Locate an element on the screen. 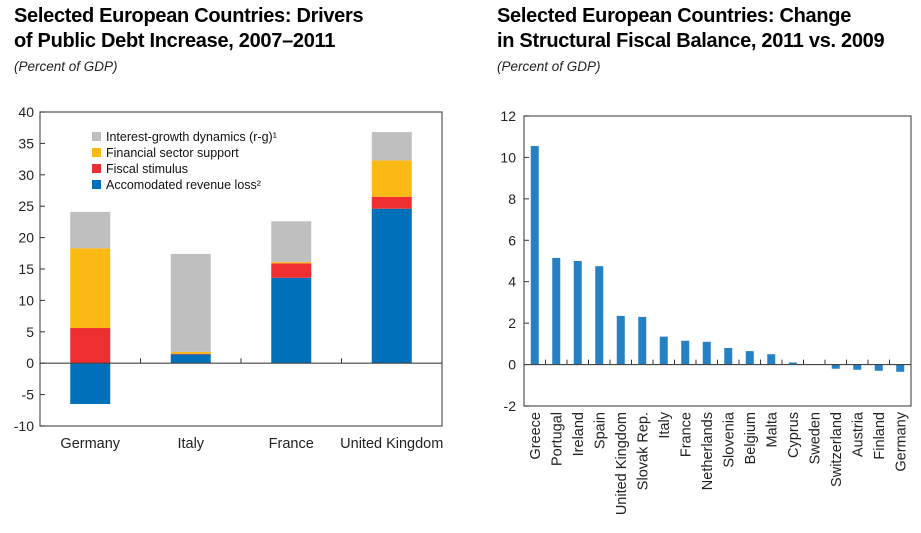 The width and height of the screenshot is (921, 533). y-tick-label: 12 is located at coordinates (508, 116).